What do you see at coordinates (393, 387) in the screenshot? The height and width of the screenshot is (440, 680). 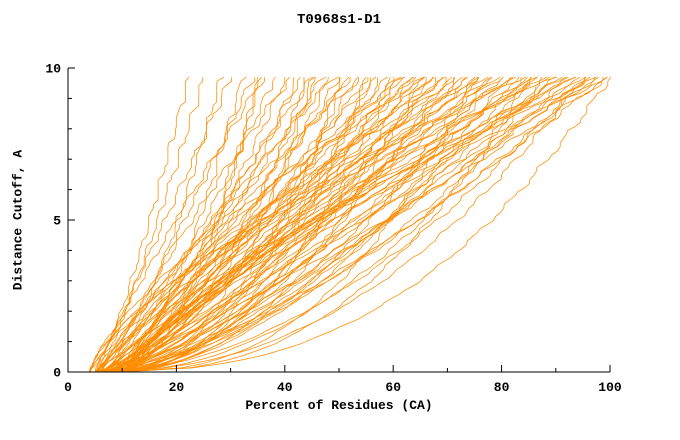 I see `x-tick-label: 60` at bounding box center [393, 387].